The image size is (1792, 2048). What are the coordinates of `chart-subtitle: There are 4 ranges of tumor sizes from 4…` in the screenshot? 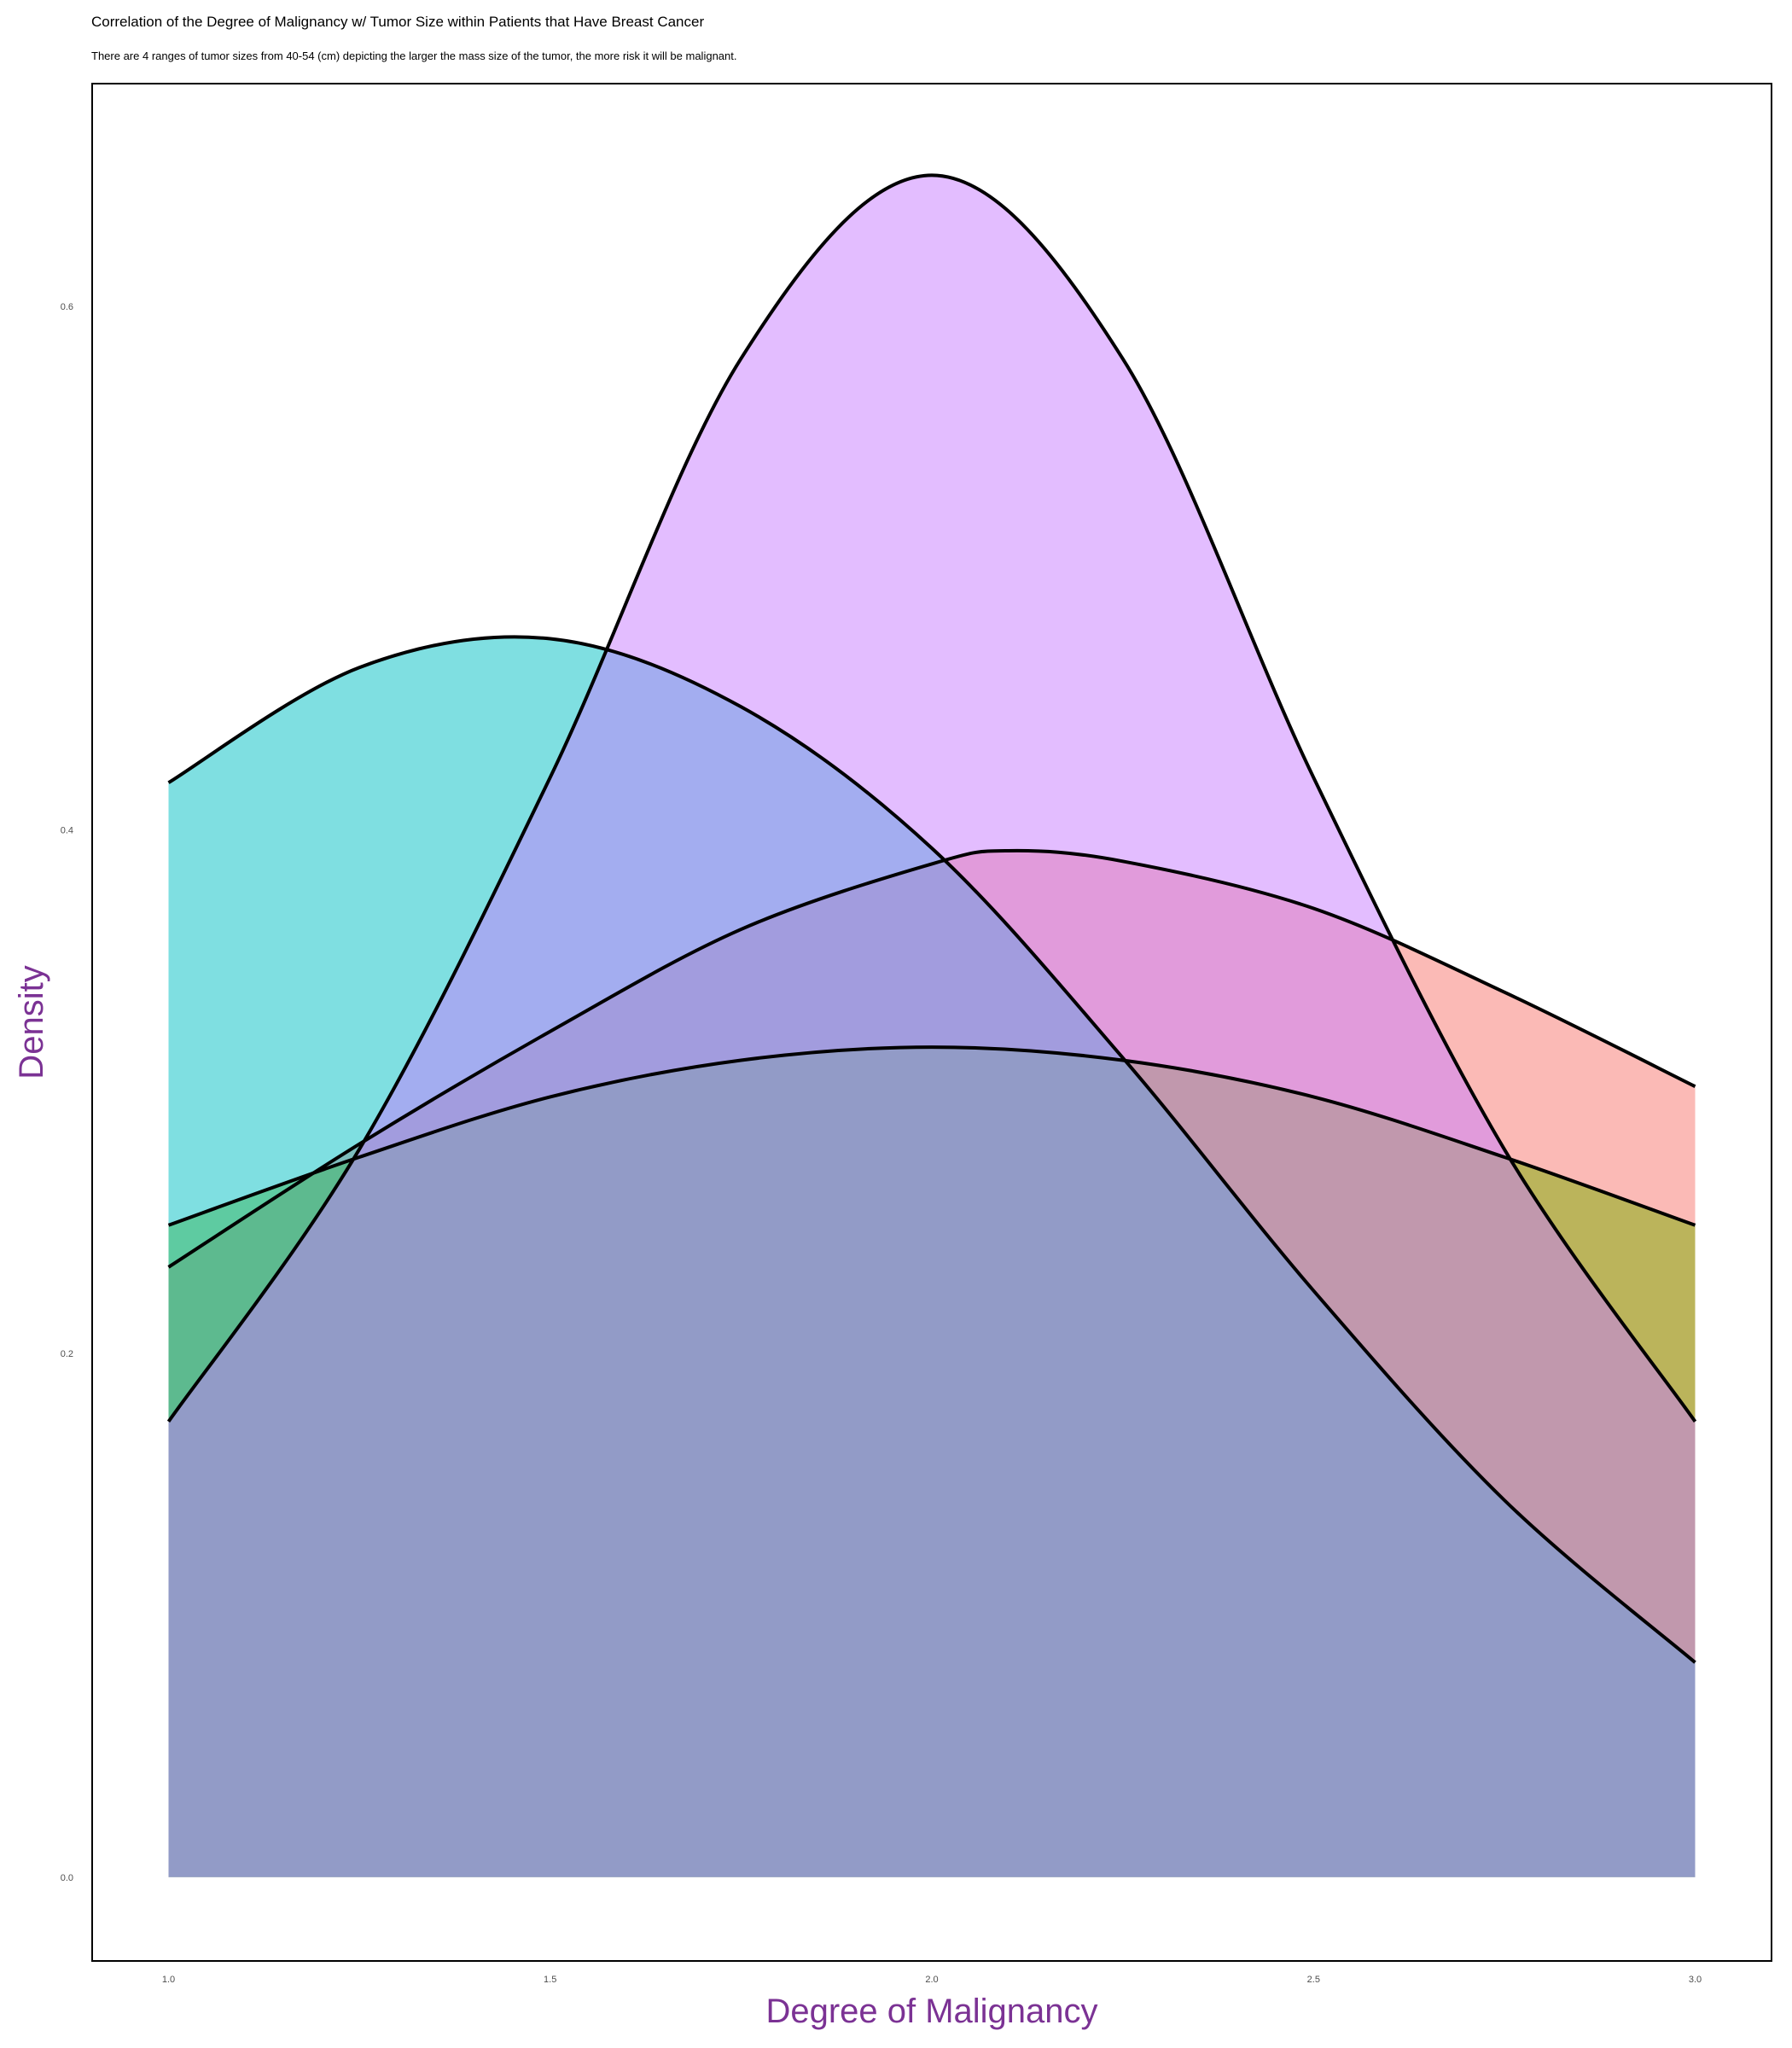 It's located at (414, 56).